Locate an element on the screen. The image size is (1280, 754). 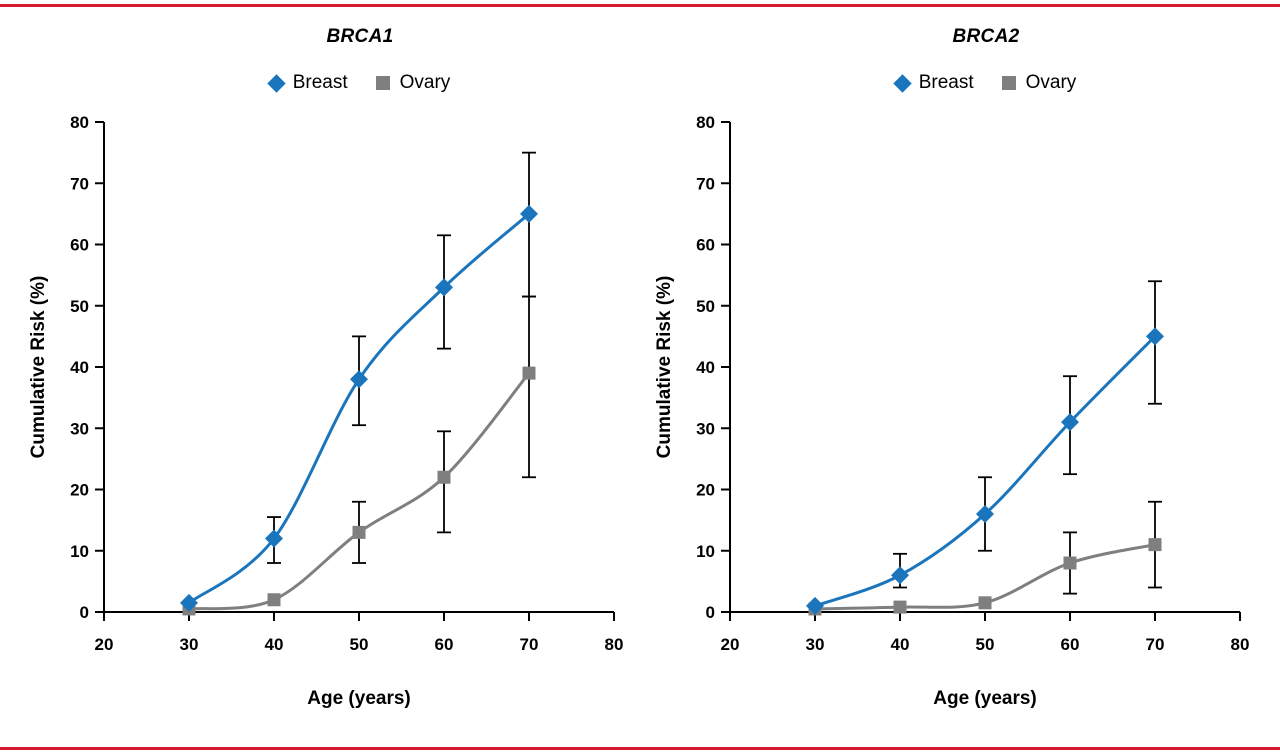
legend-brca1: Breast Ovary is located at coordinates (332, 83).